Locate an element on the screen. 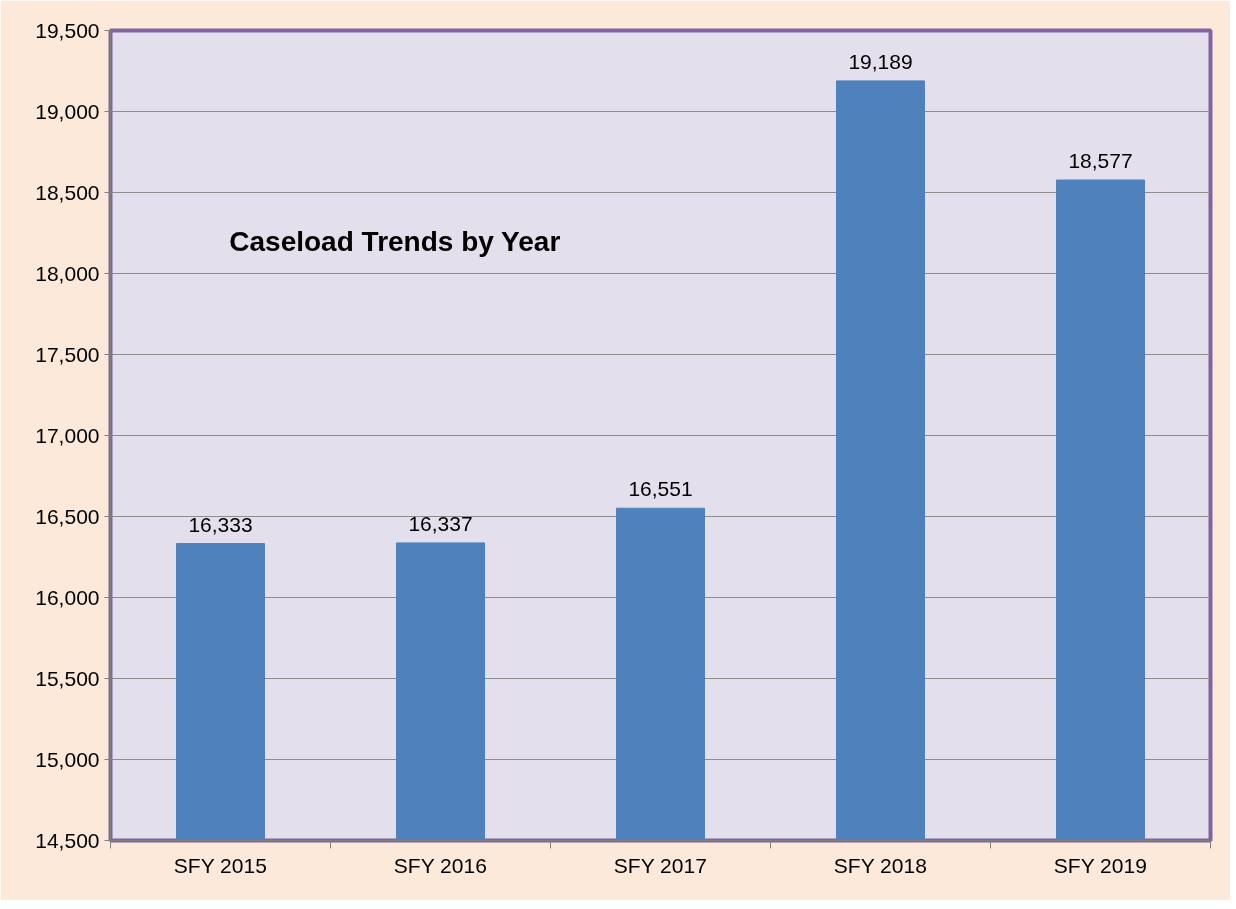  x-tick-label: SFY 2019 is located at coordinates (1100, 865).